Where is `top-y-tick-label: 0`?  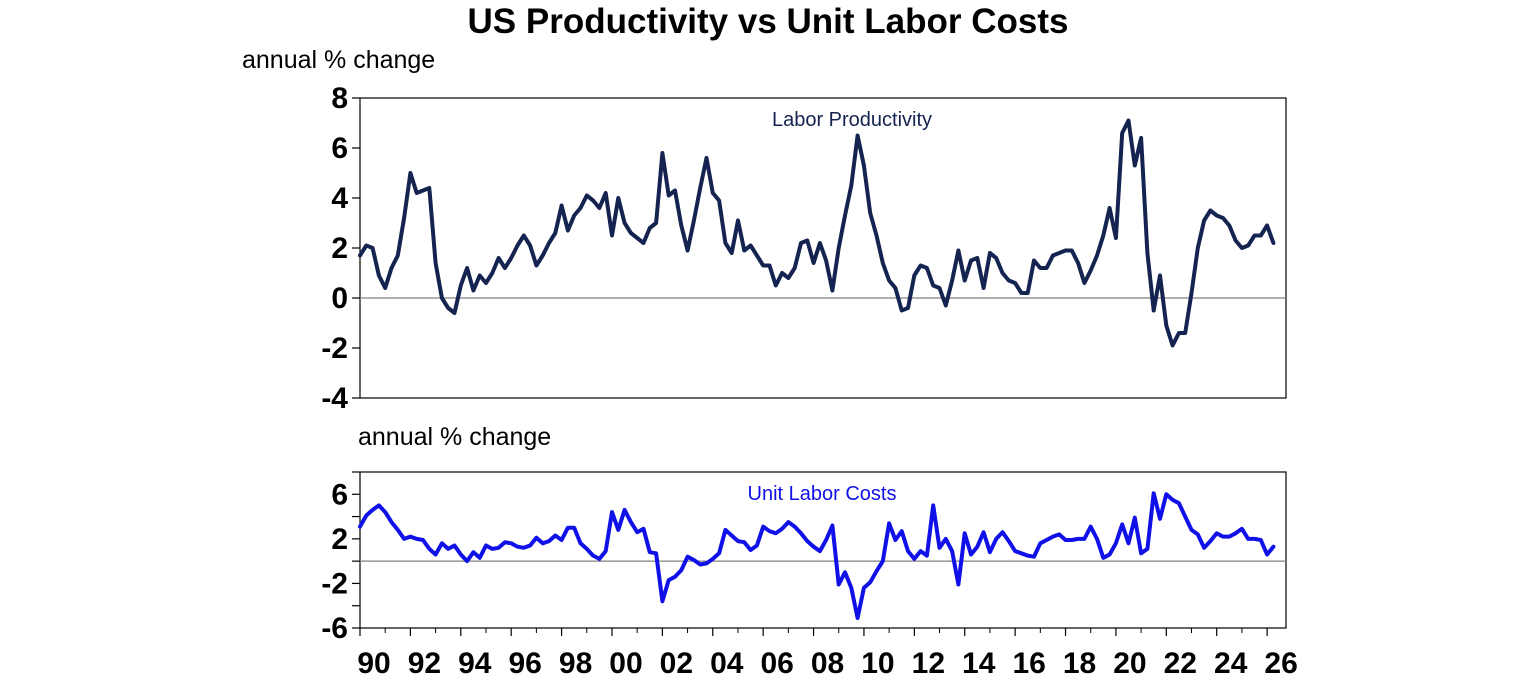 top-y-tick-label: 0 is located at coordinates (339, 298).